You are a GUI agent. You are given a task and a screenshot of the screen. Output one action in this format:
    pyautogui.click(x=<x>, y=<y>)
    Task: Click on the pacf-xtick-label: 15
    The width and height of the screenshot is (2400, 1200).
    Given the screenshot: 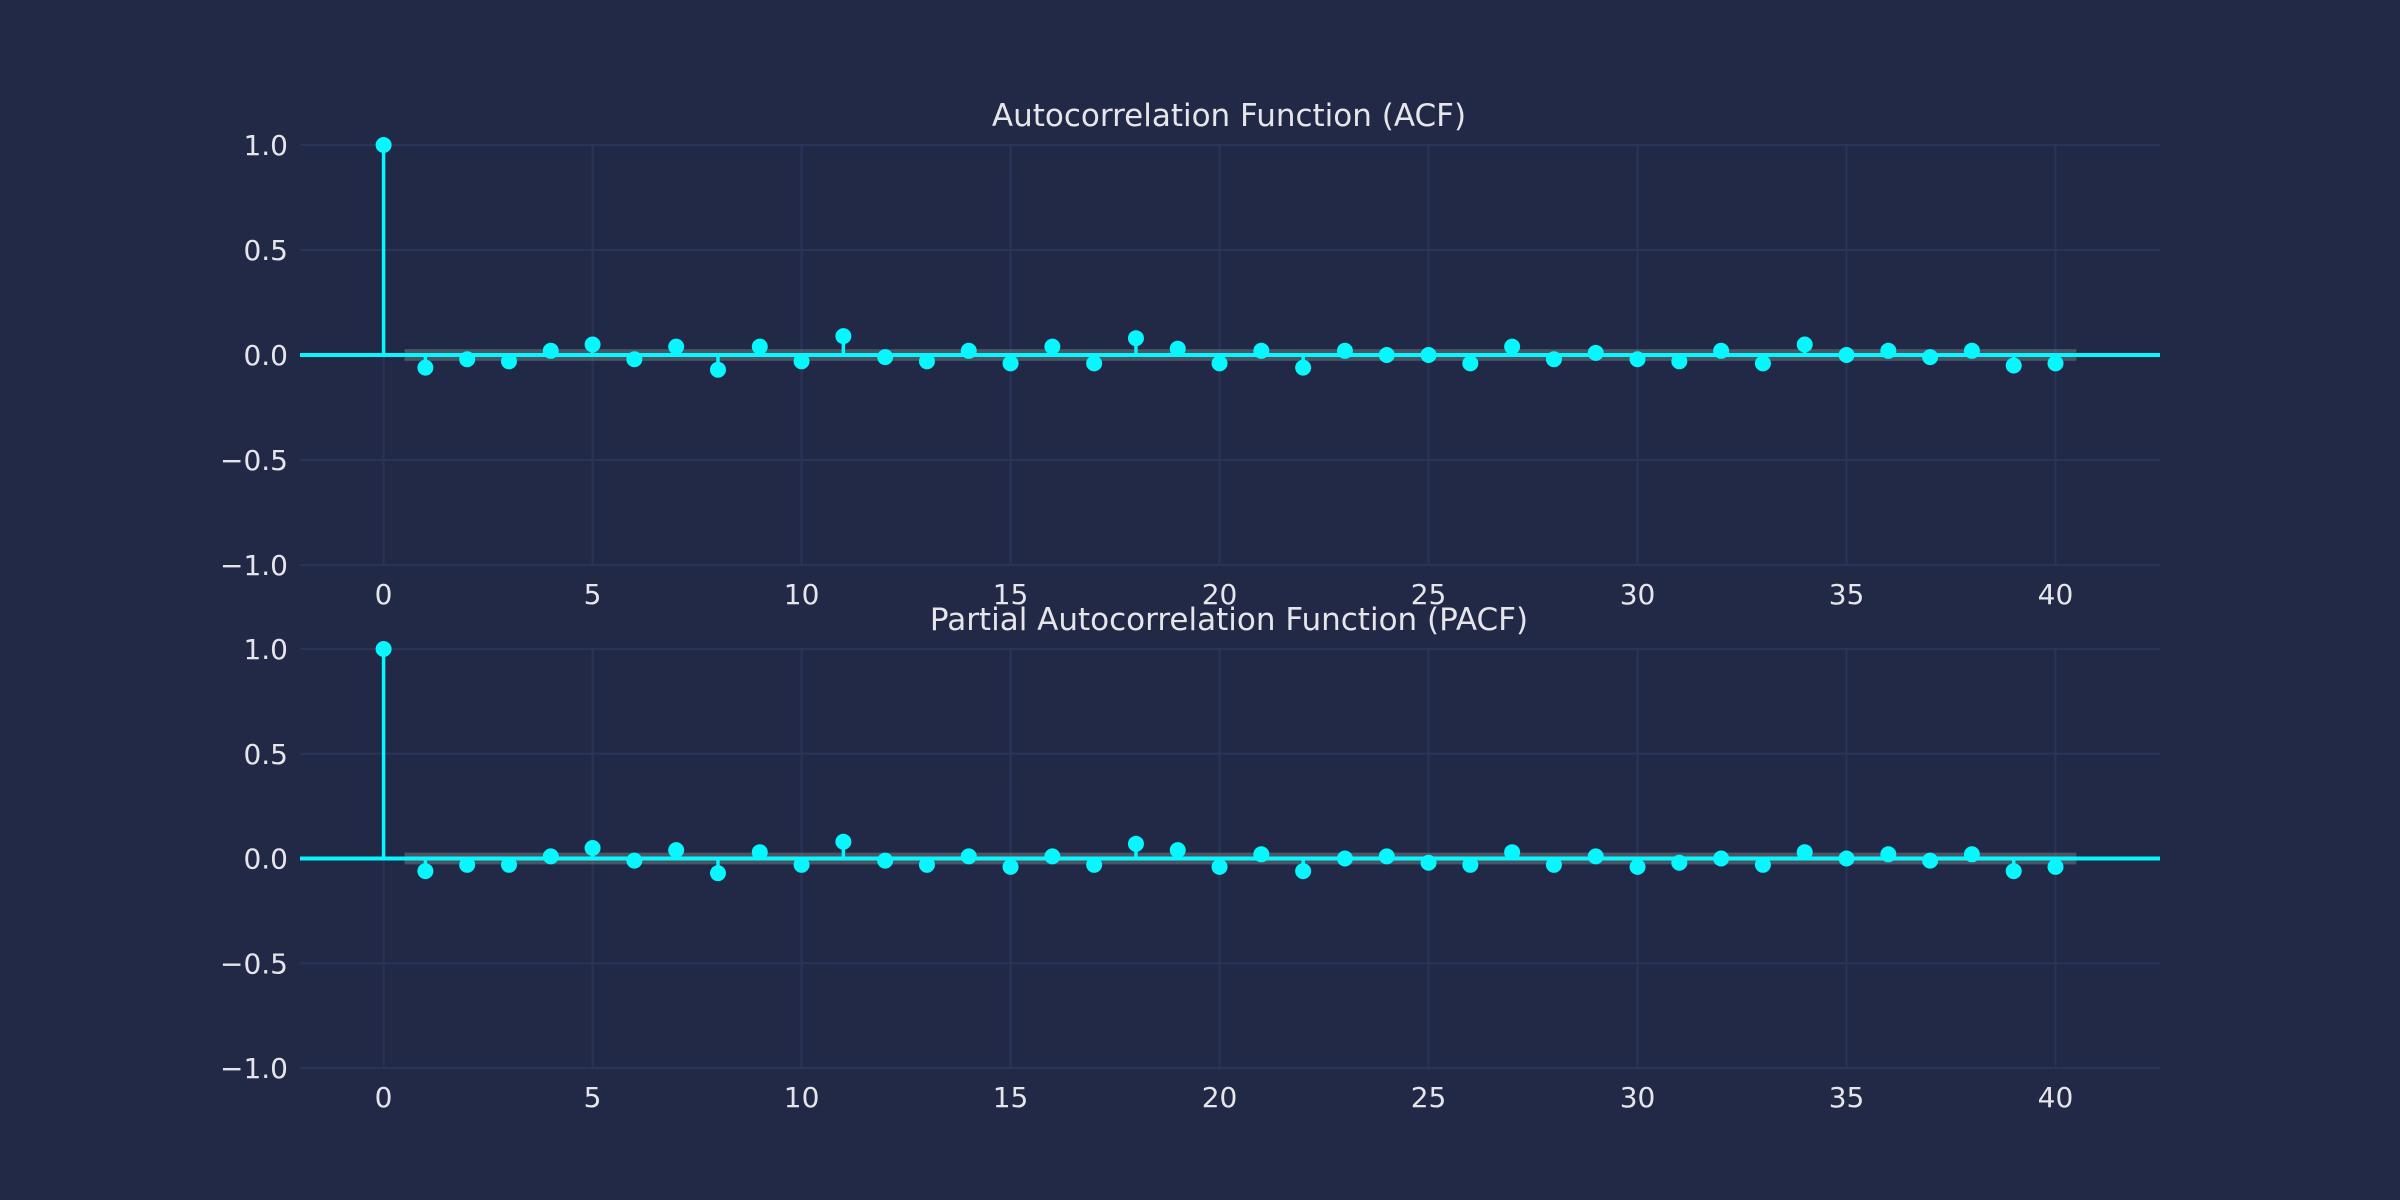 What is the action you would take?
    pyautogui.click(x=1011, y=1097)
    